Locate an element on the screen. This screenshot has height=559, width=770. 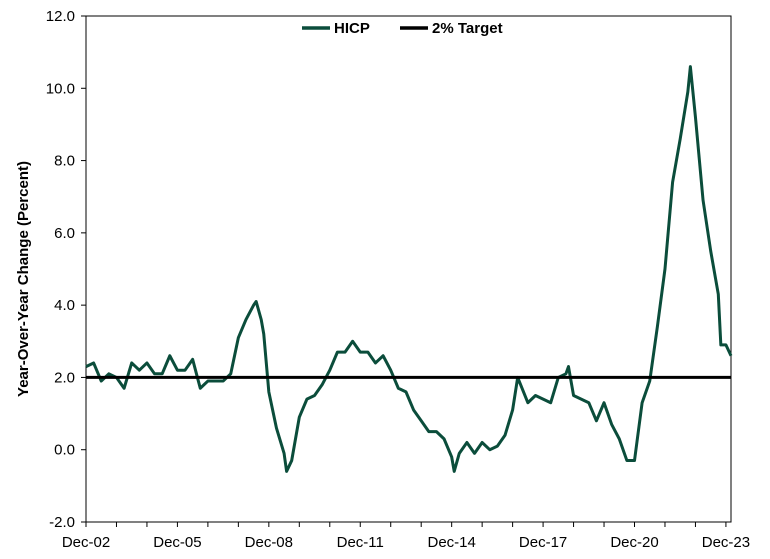
y-tick-label: 6.0 is located at coordinates (64, 233).